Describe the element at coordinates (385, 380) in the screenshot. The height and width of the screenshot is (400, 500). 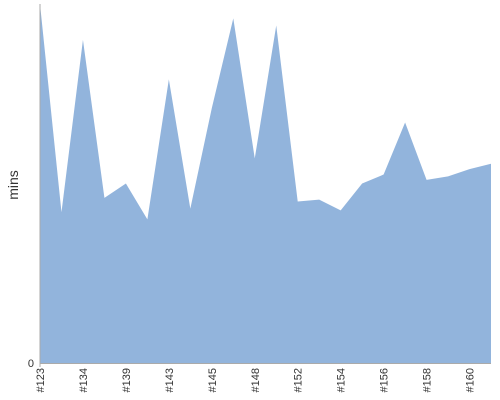
I see `x-tick-label: #156` at that location.